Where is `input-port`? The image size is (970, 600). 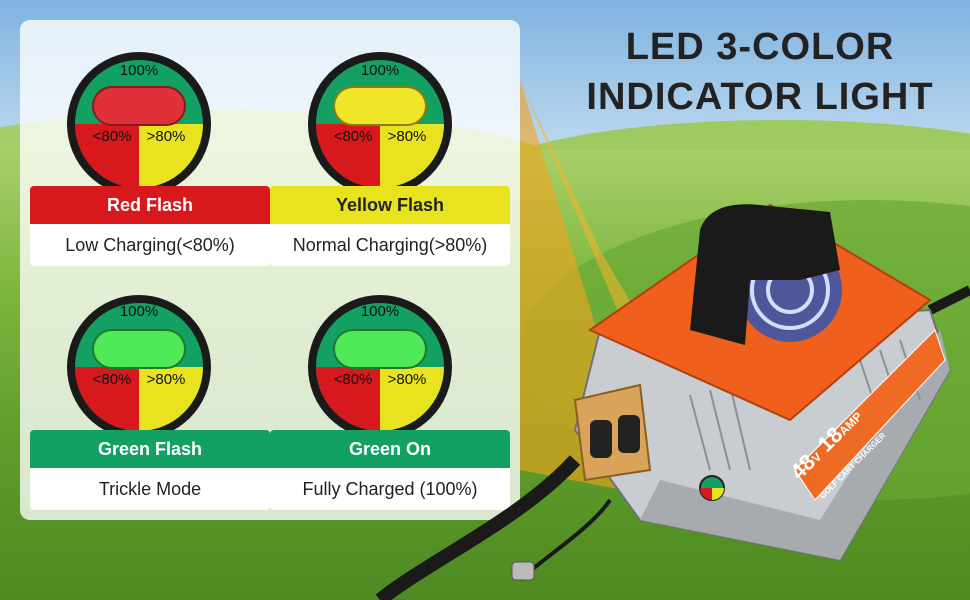
input-port is located at coordinates (601, 439).